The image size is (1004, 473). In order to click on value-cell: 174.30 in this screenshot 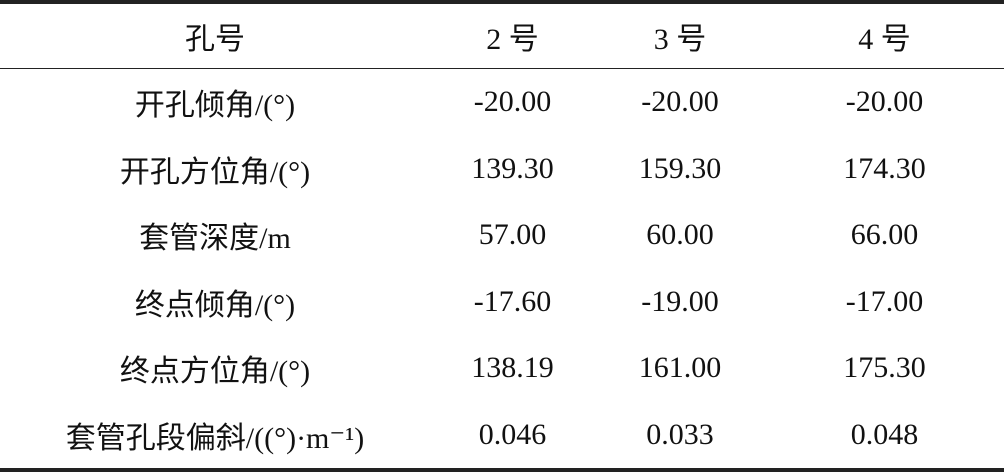, I will do `click(884, 168)`.